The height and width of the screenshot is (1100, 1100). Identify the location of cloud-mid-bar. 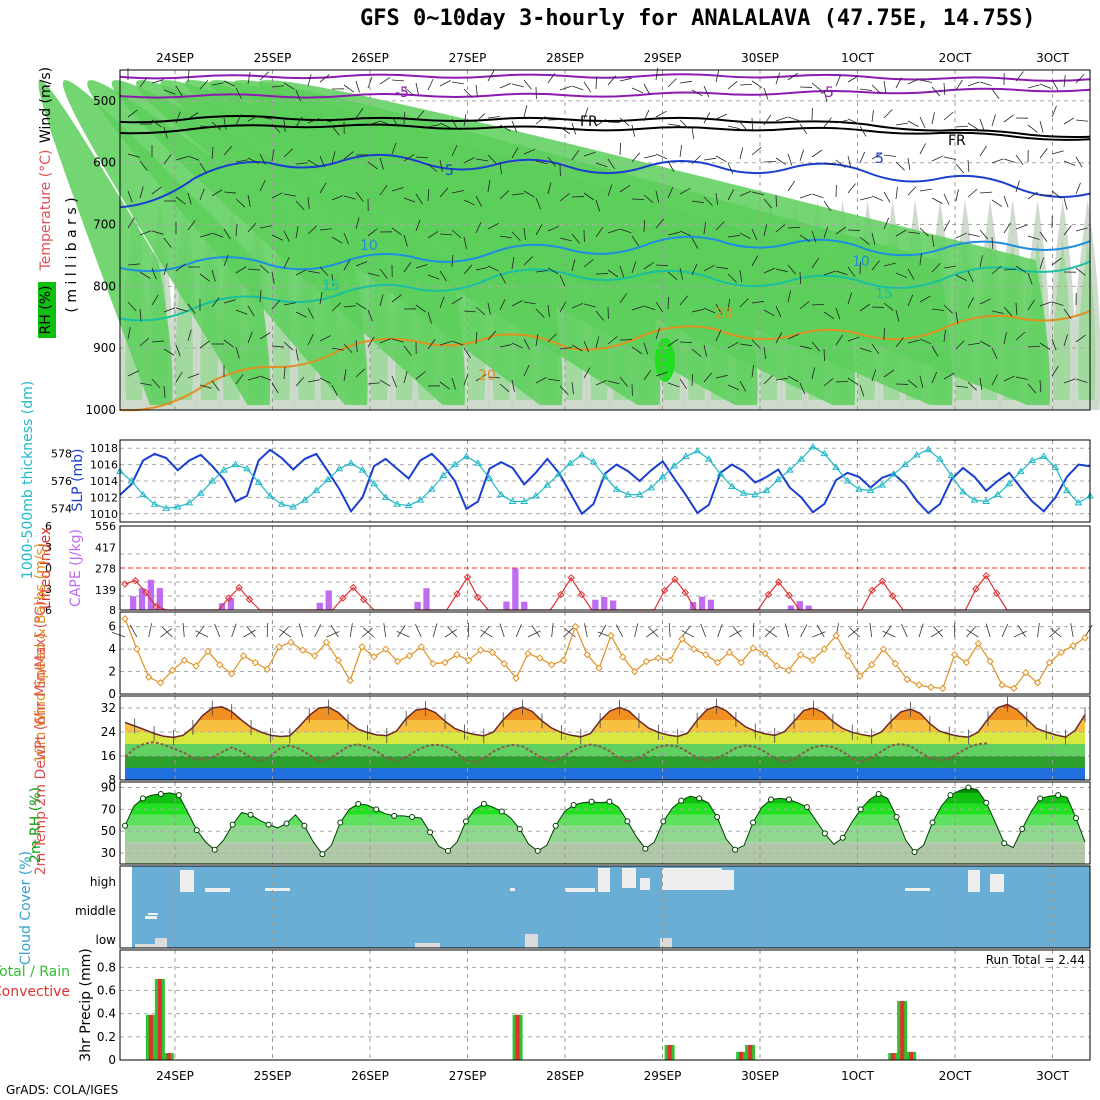
(151, 917).